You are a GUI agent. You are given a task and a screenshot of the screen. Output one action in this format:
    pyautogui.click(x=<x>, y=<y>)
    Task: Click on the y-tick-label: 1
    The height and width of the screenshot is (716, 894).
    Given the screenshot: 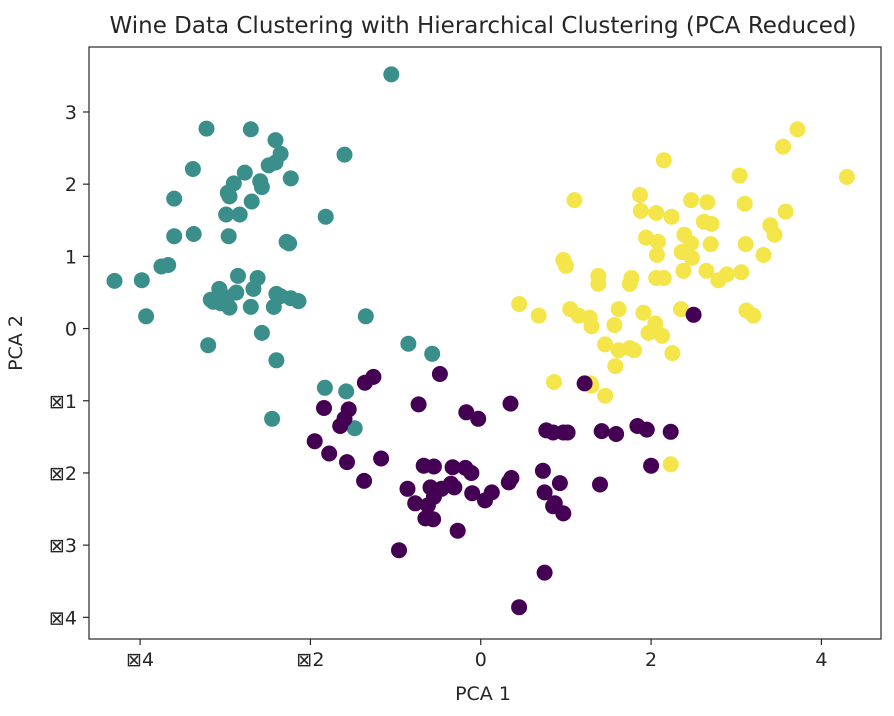 What is the action you would take?
    pyautogui.click(x=71, y=257)
    